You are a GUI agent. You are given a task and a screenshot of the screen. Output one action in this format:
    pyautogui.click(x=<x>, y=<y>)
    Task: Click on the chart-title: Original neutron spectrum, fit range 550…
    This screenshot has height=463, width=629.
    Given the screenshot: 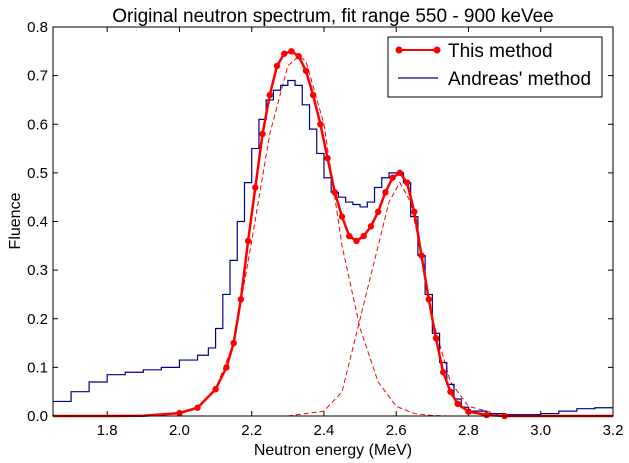 What is the action you would take?
    pyautogui.click(x=332, y=16)
    